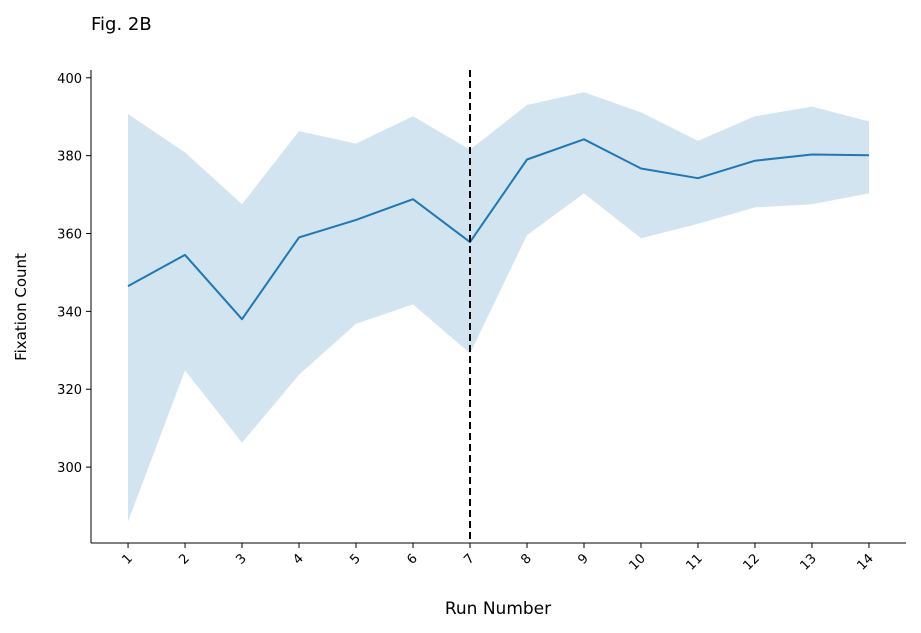  Describe the element at coordinates (751, 562) in the screenshot. I see `x-tick-label: 12` at that location.